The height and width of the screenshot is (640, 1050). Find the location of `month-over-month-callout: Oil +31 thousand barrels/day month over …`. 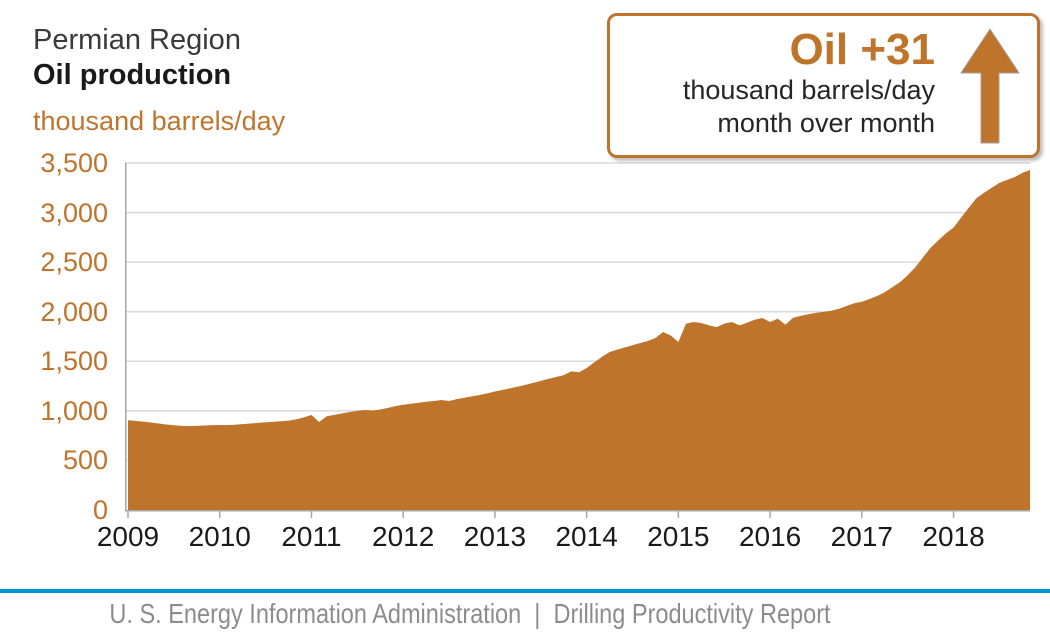

month-over-month-callout: Oil +31 thousand barrels/day month over … is located at coordinates (823, 85).